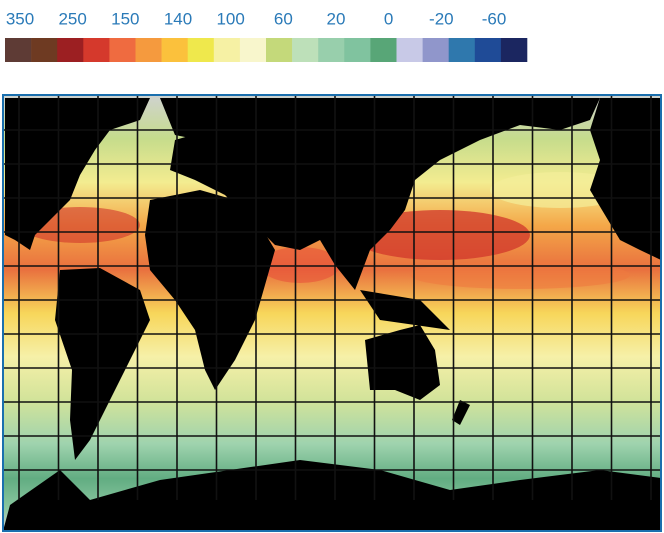 This screenshot has width=664, height=533. Describe the element at coordinates (72, 18) in the screenshot. I see `legend-label: 250` at that location.